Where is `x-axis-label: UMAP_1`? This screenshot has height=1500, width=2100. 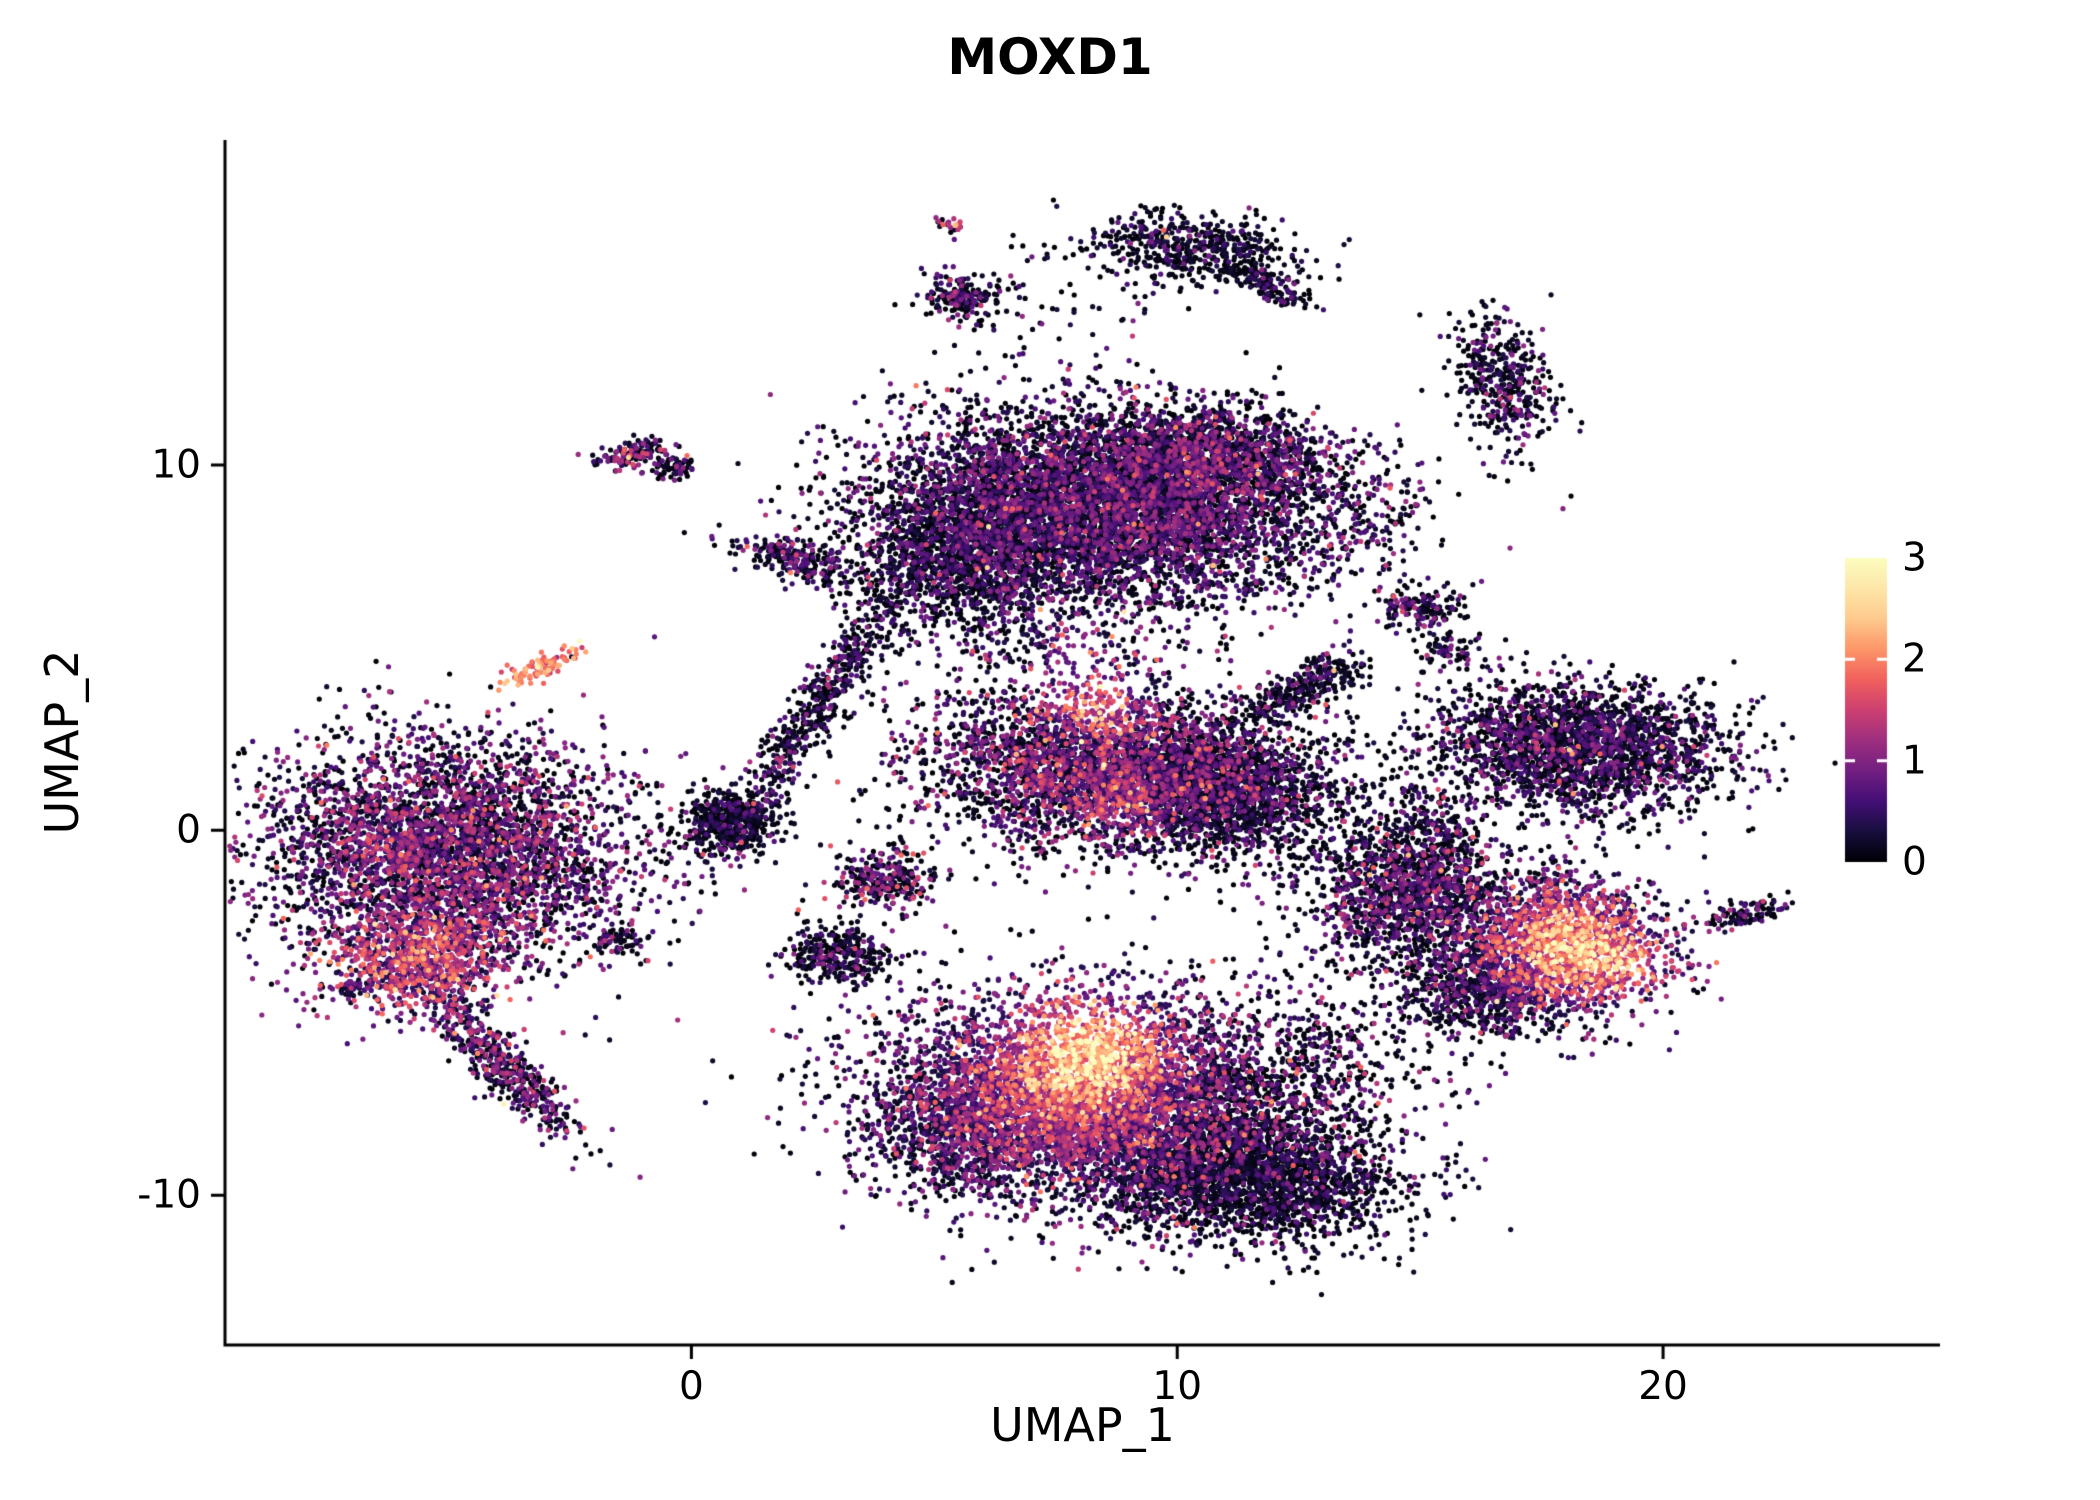 x-axis-label: UMAP_1 is located at coordinates (1082, 1425).